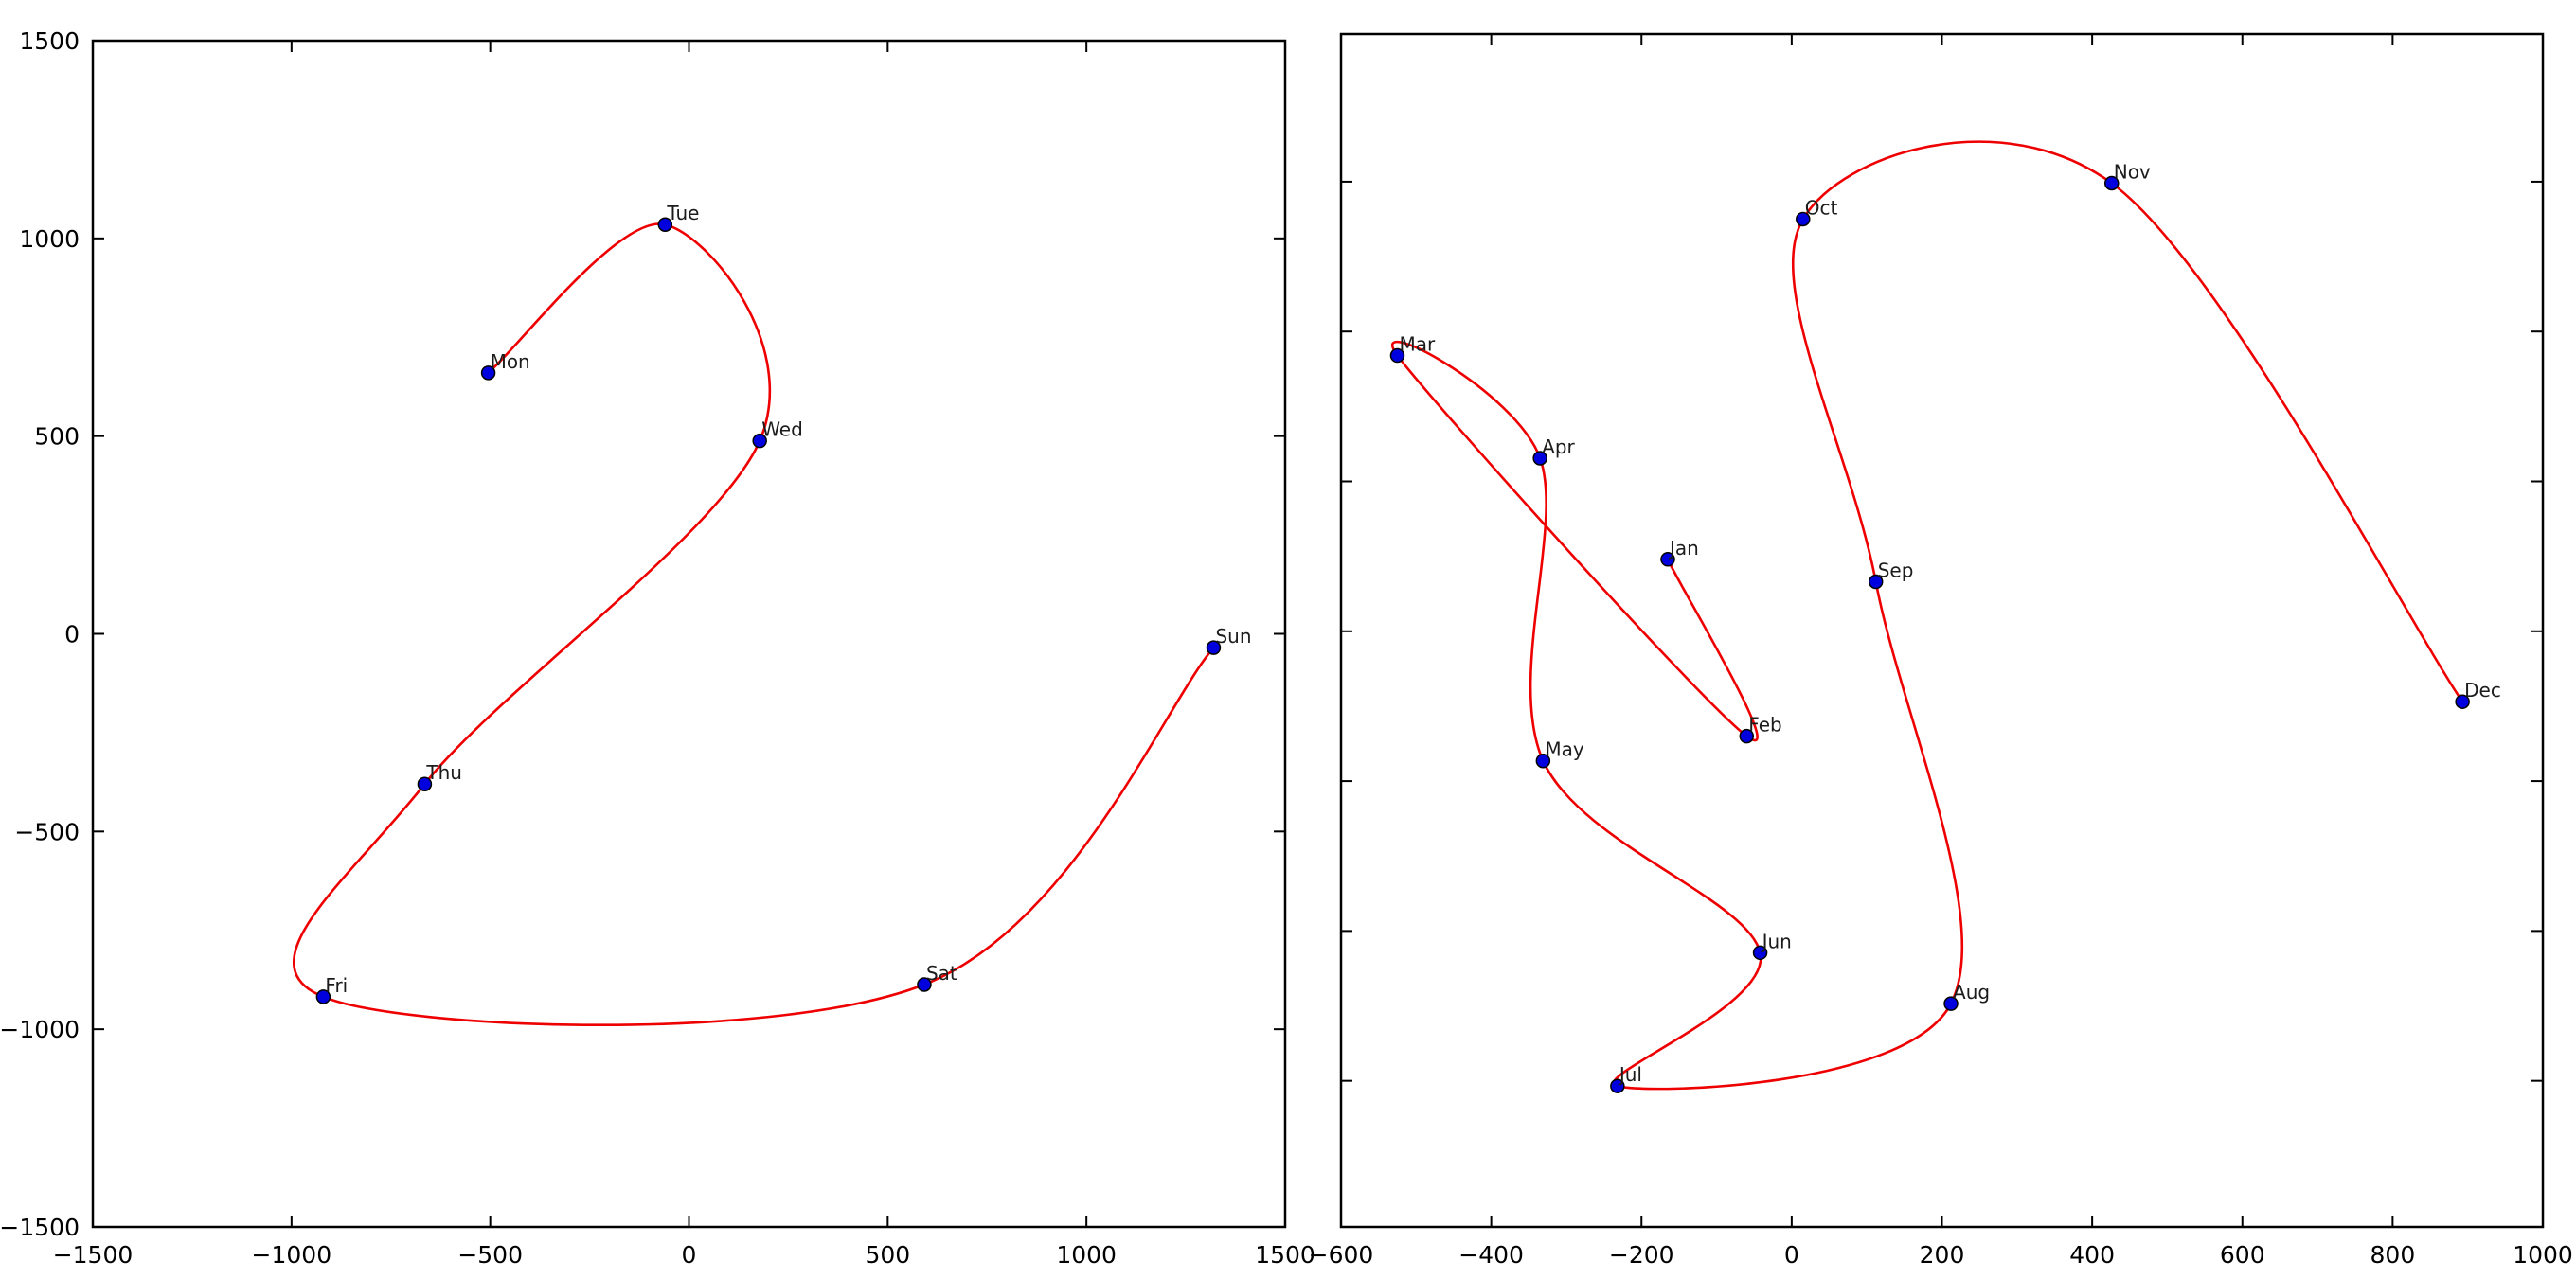 This screenshot has height=1279, width=2576. What do you see at coordinates (336, 985) in the screenshot?
I see `point-label-Fri: Fri` at bounding box center [336, 985].